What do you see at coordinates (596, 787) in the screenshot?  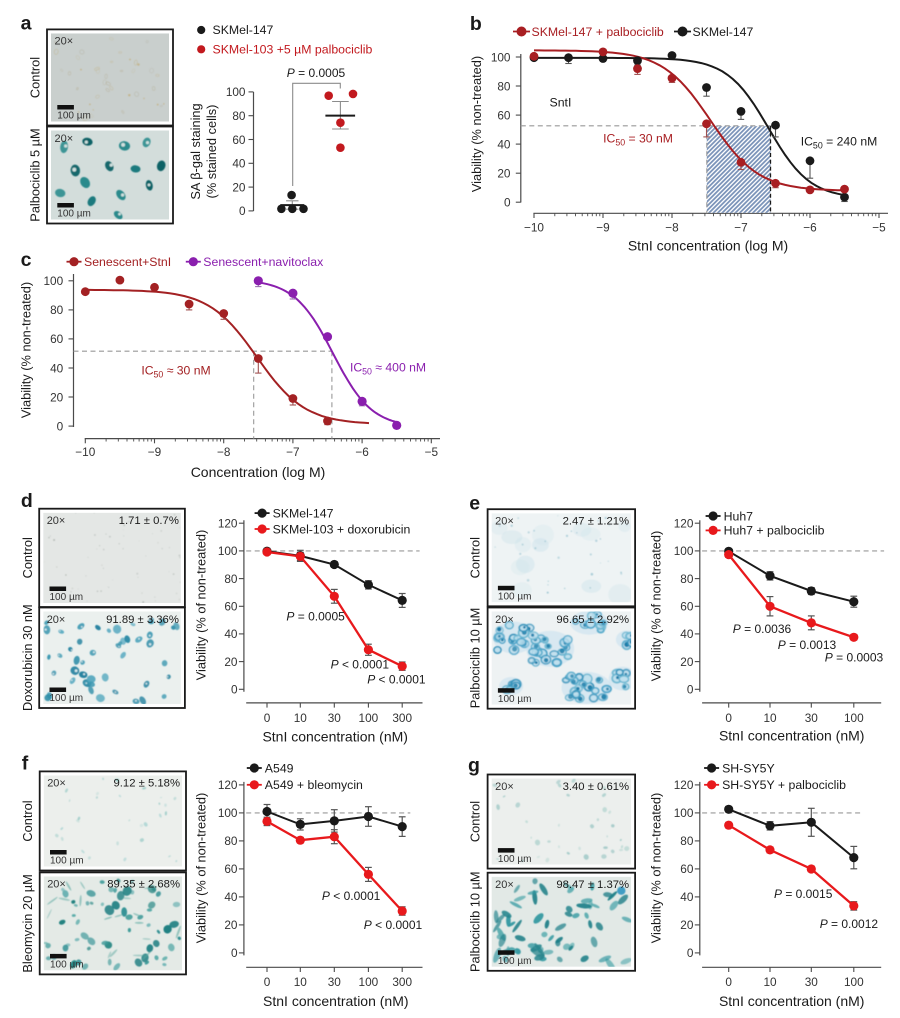 I see `svg-text: 3.40 ± 0.61%` at bounding box center [596, 787].